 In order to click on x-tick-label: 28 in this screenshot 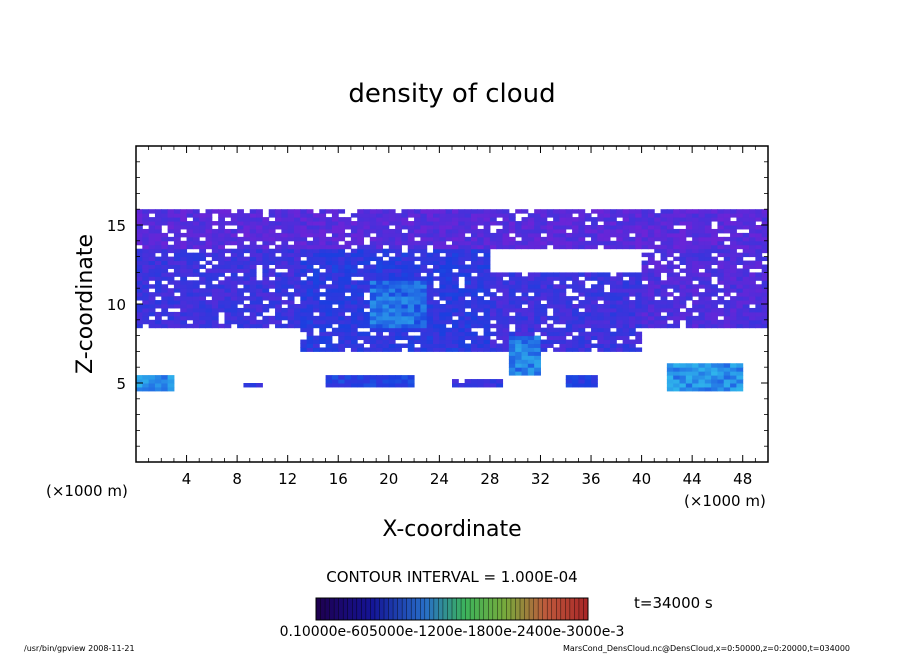, I will do `click(489, 479)`.